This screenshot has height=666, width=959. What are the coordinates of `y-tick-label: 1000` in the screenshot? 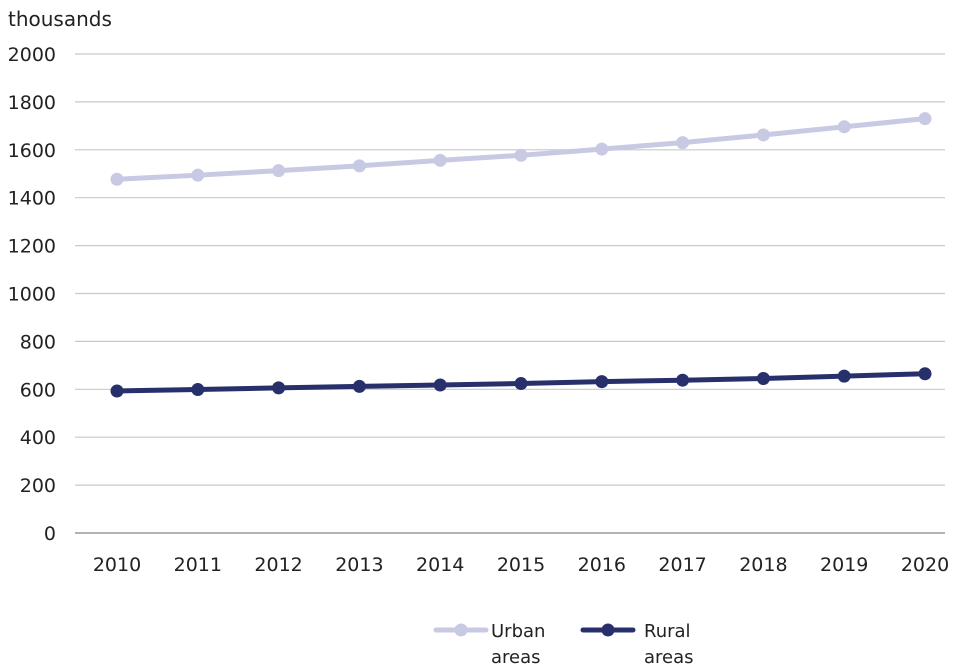 It's located at (32, 295).